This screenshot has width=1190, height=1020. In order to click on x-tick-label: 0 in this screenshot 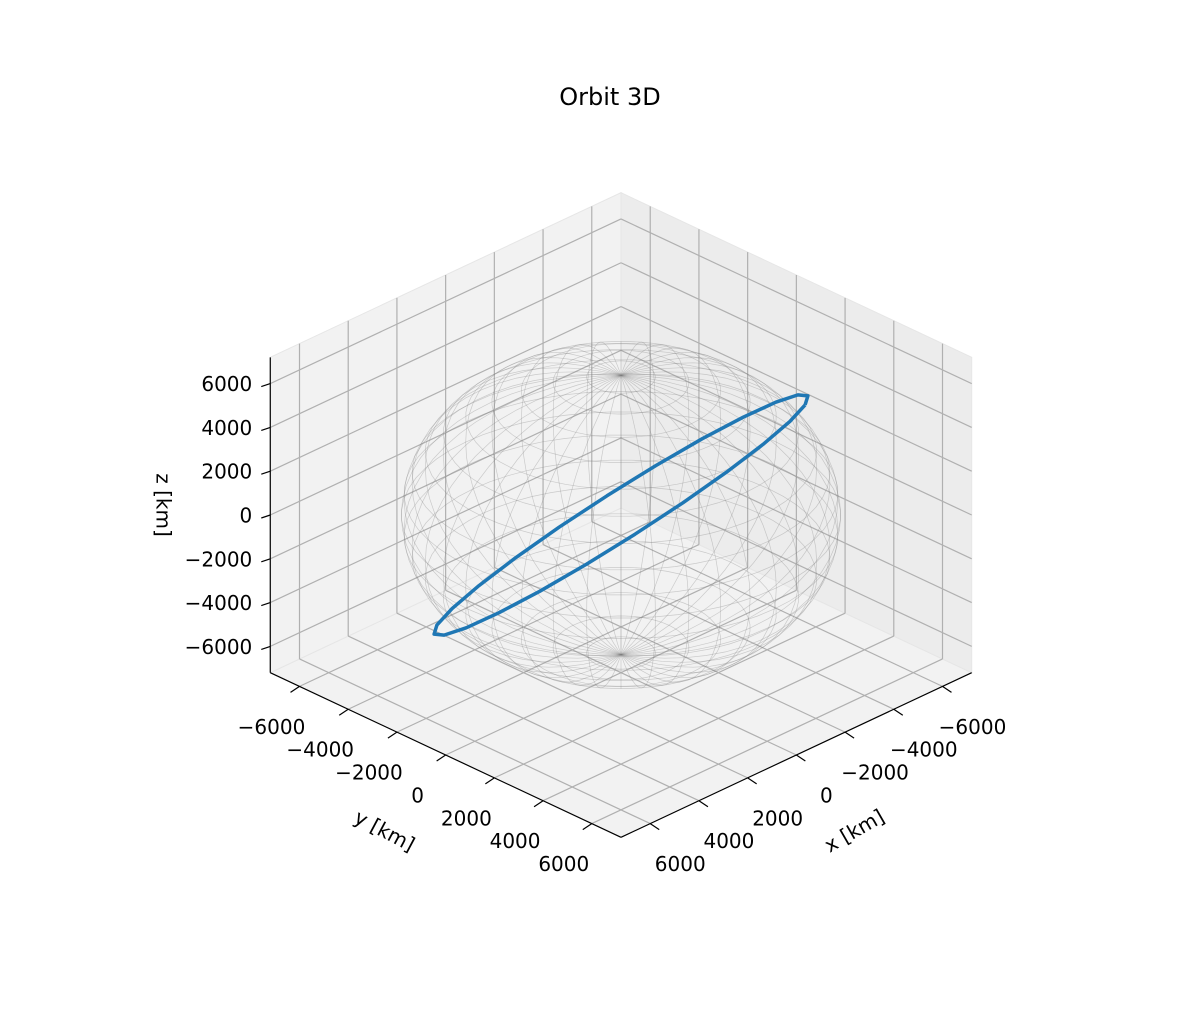, I will do `click(826, 795)`.